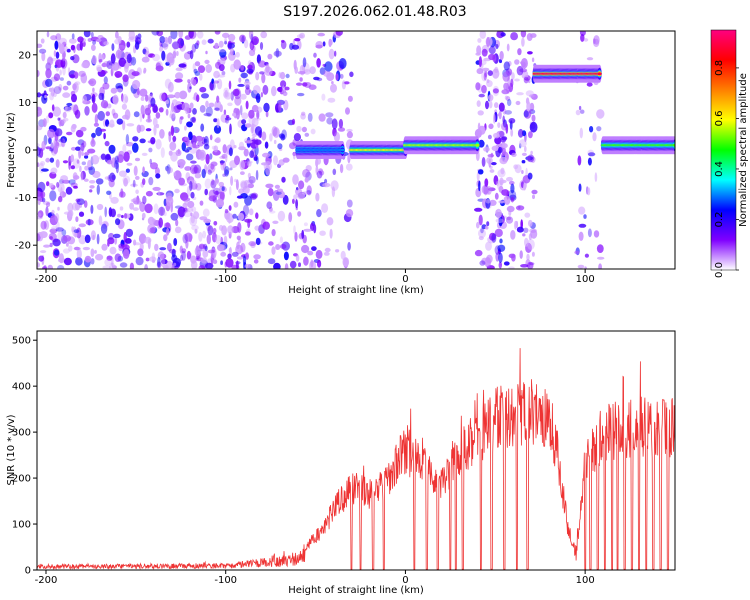 The height and width of the screenshot is (600, 750). Describe the element at coordinates (26, 151) in the screenshot. I see `spectrogram-y-ticks: -20 -10 0 10 20` at that location.